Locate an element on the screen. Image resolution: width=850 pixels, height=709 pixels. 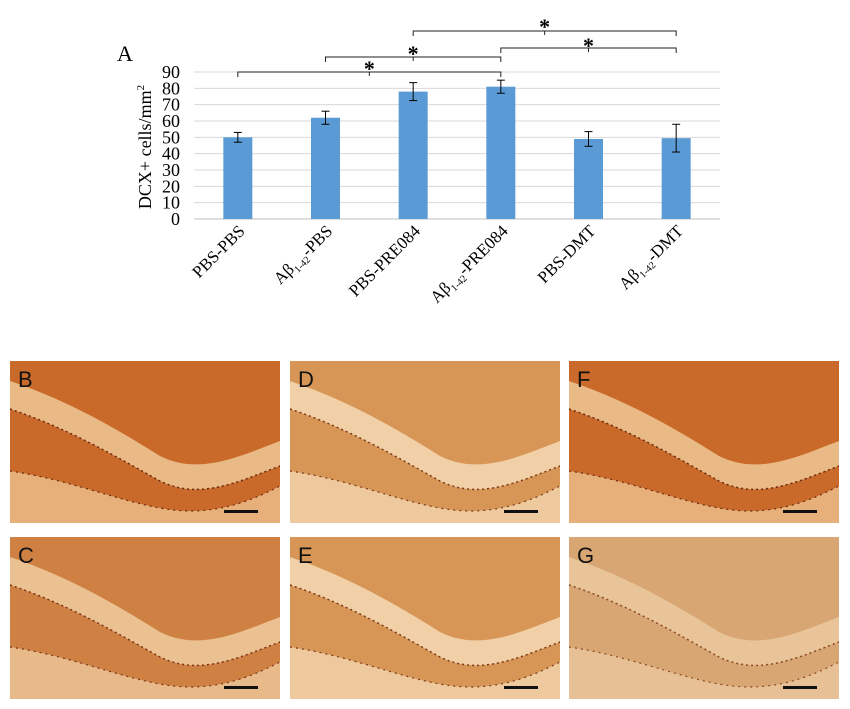
category-label: PBS-DMT is located at coordinates (567, 254).